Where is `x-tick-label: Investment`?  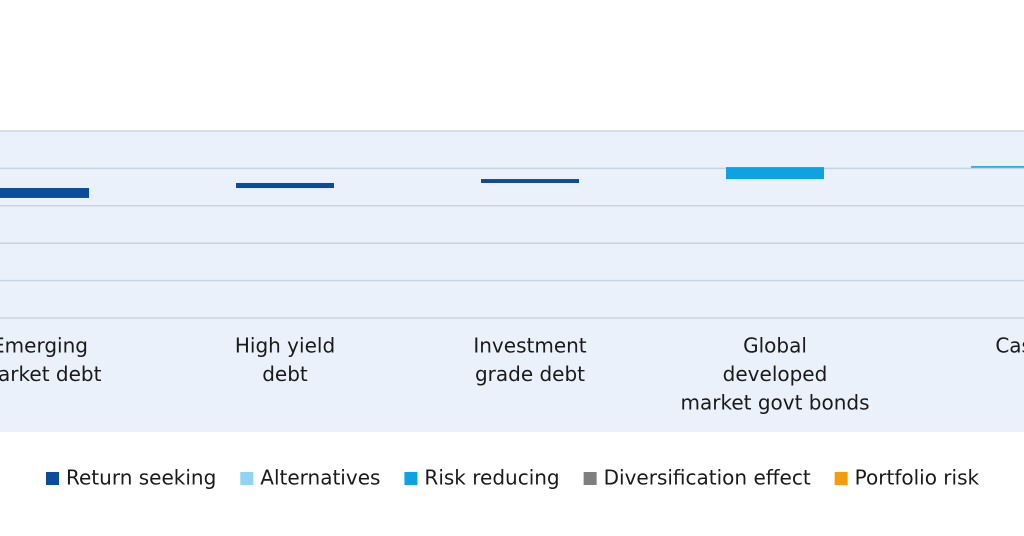
x-tick-label: Investment is located at coordinates (529, 346).